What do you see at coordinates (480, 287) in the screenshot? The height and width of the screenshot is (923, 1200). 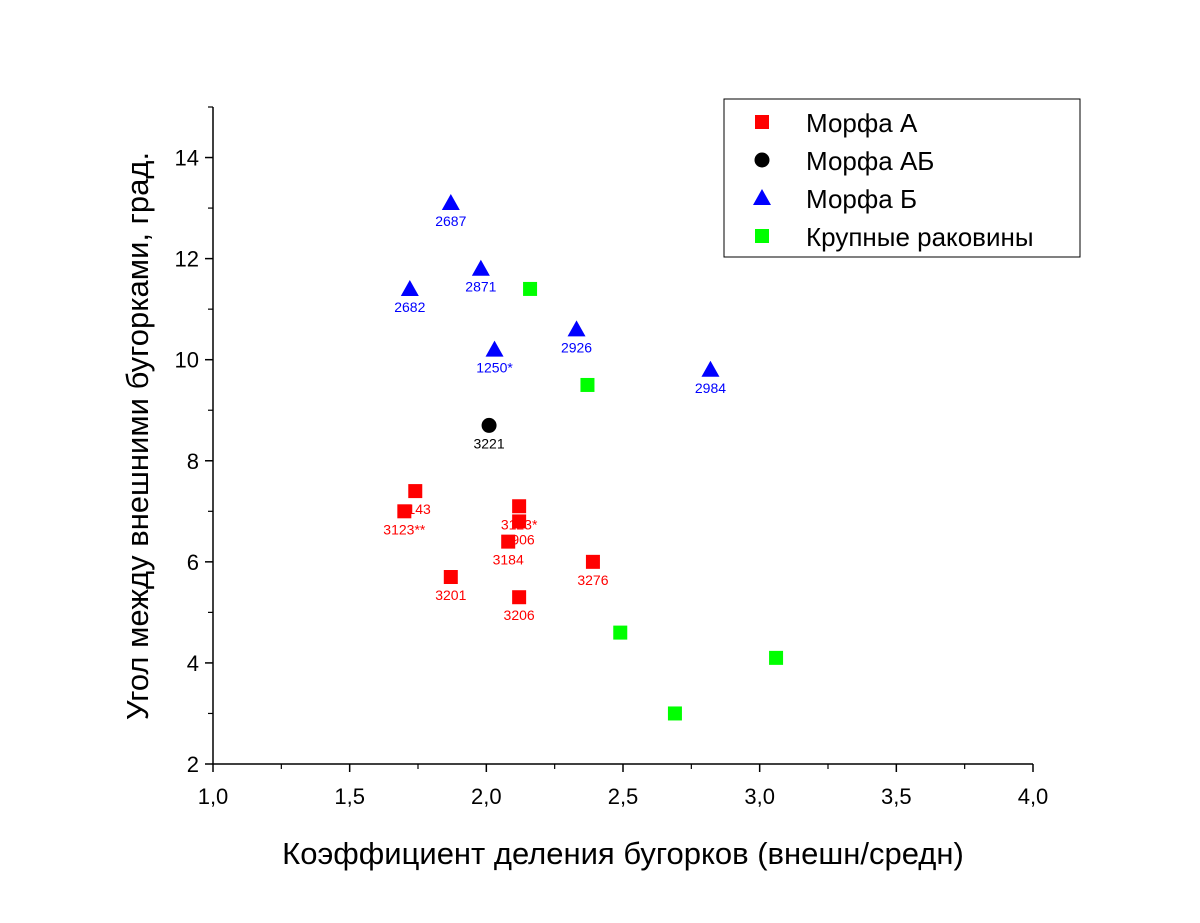 I see `point-label: 2871` at bounding box center [480, 287].